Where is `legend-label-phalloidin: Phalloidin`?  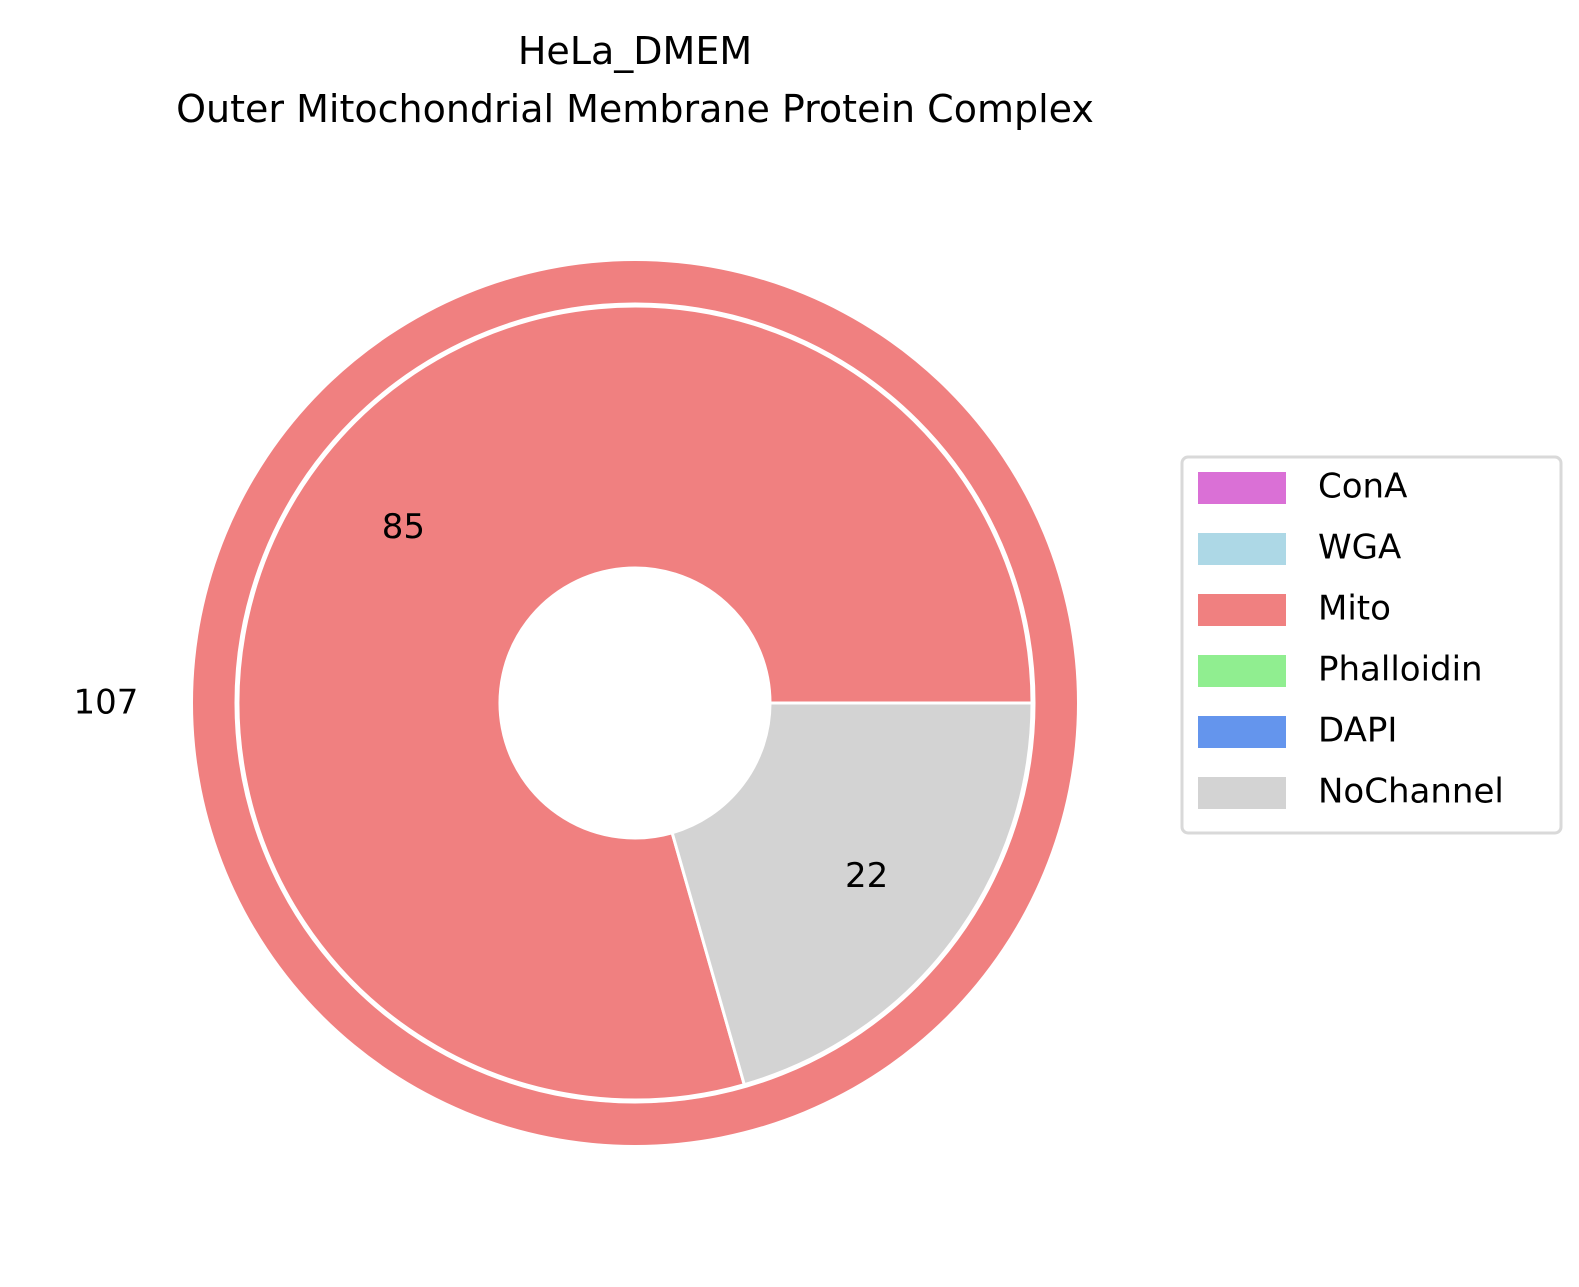 legend-label-phalloidin: Phalloidin is located at coordinates (1400, 670).